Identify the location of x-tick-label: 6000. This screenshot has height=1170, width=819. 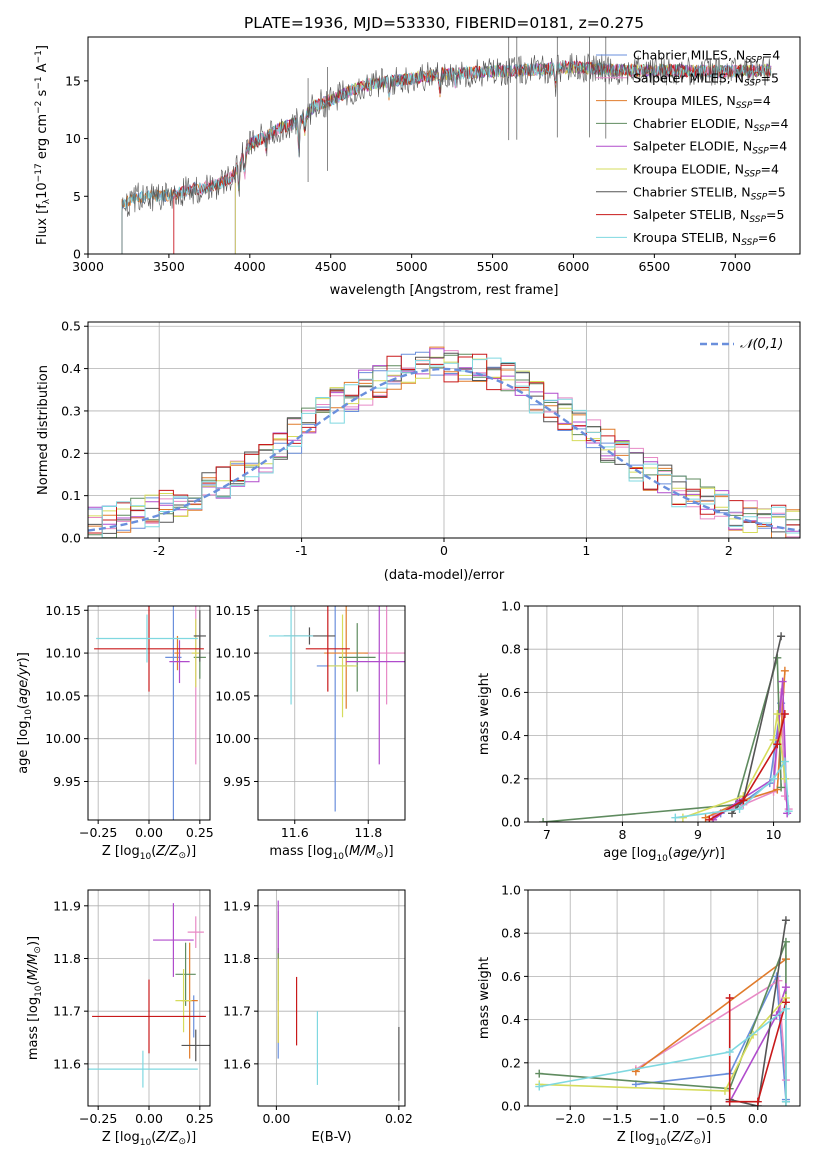
(574, 266).